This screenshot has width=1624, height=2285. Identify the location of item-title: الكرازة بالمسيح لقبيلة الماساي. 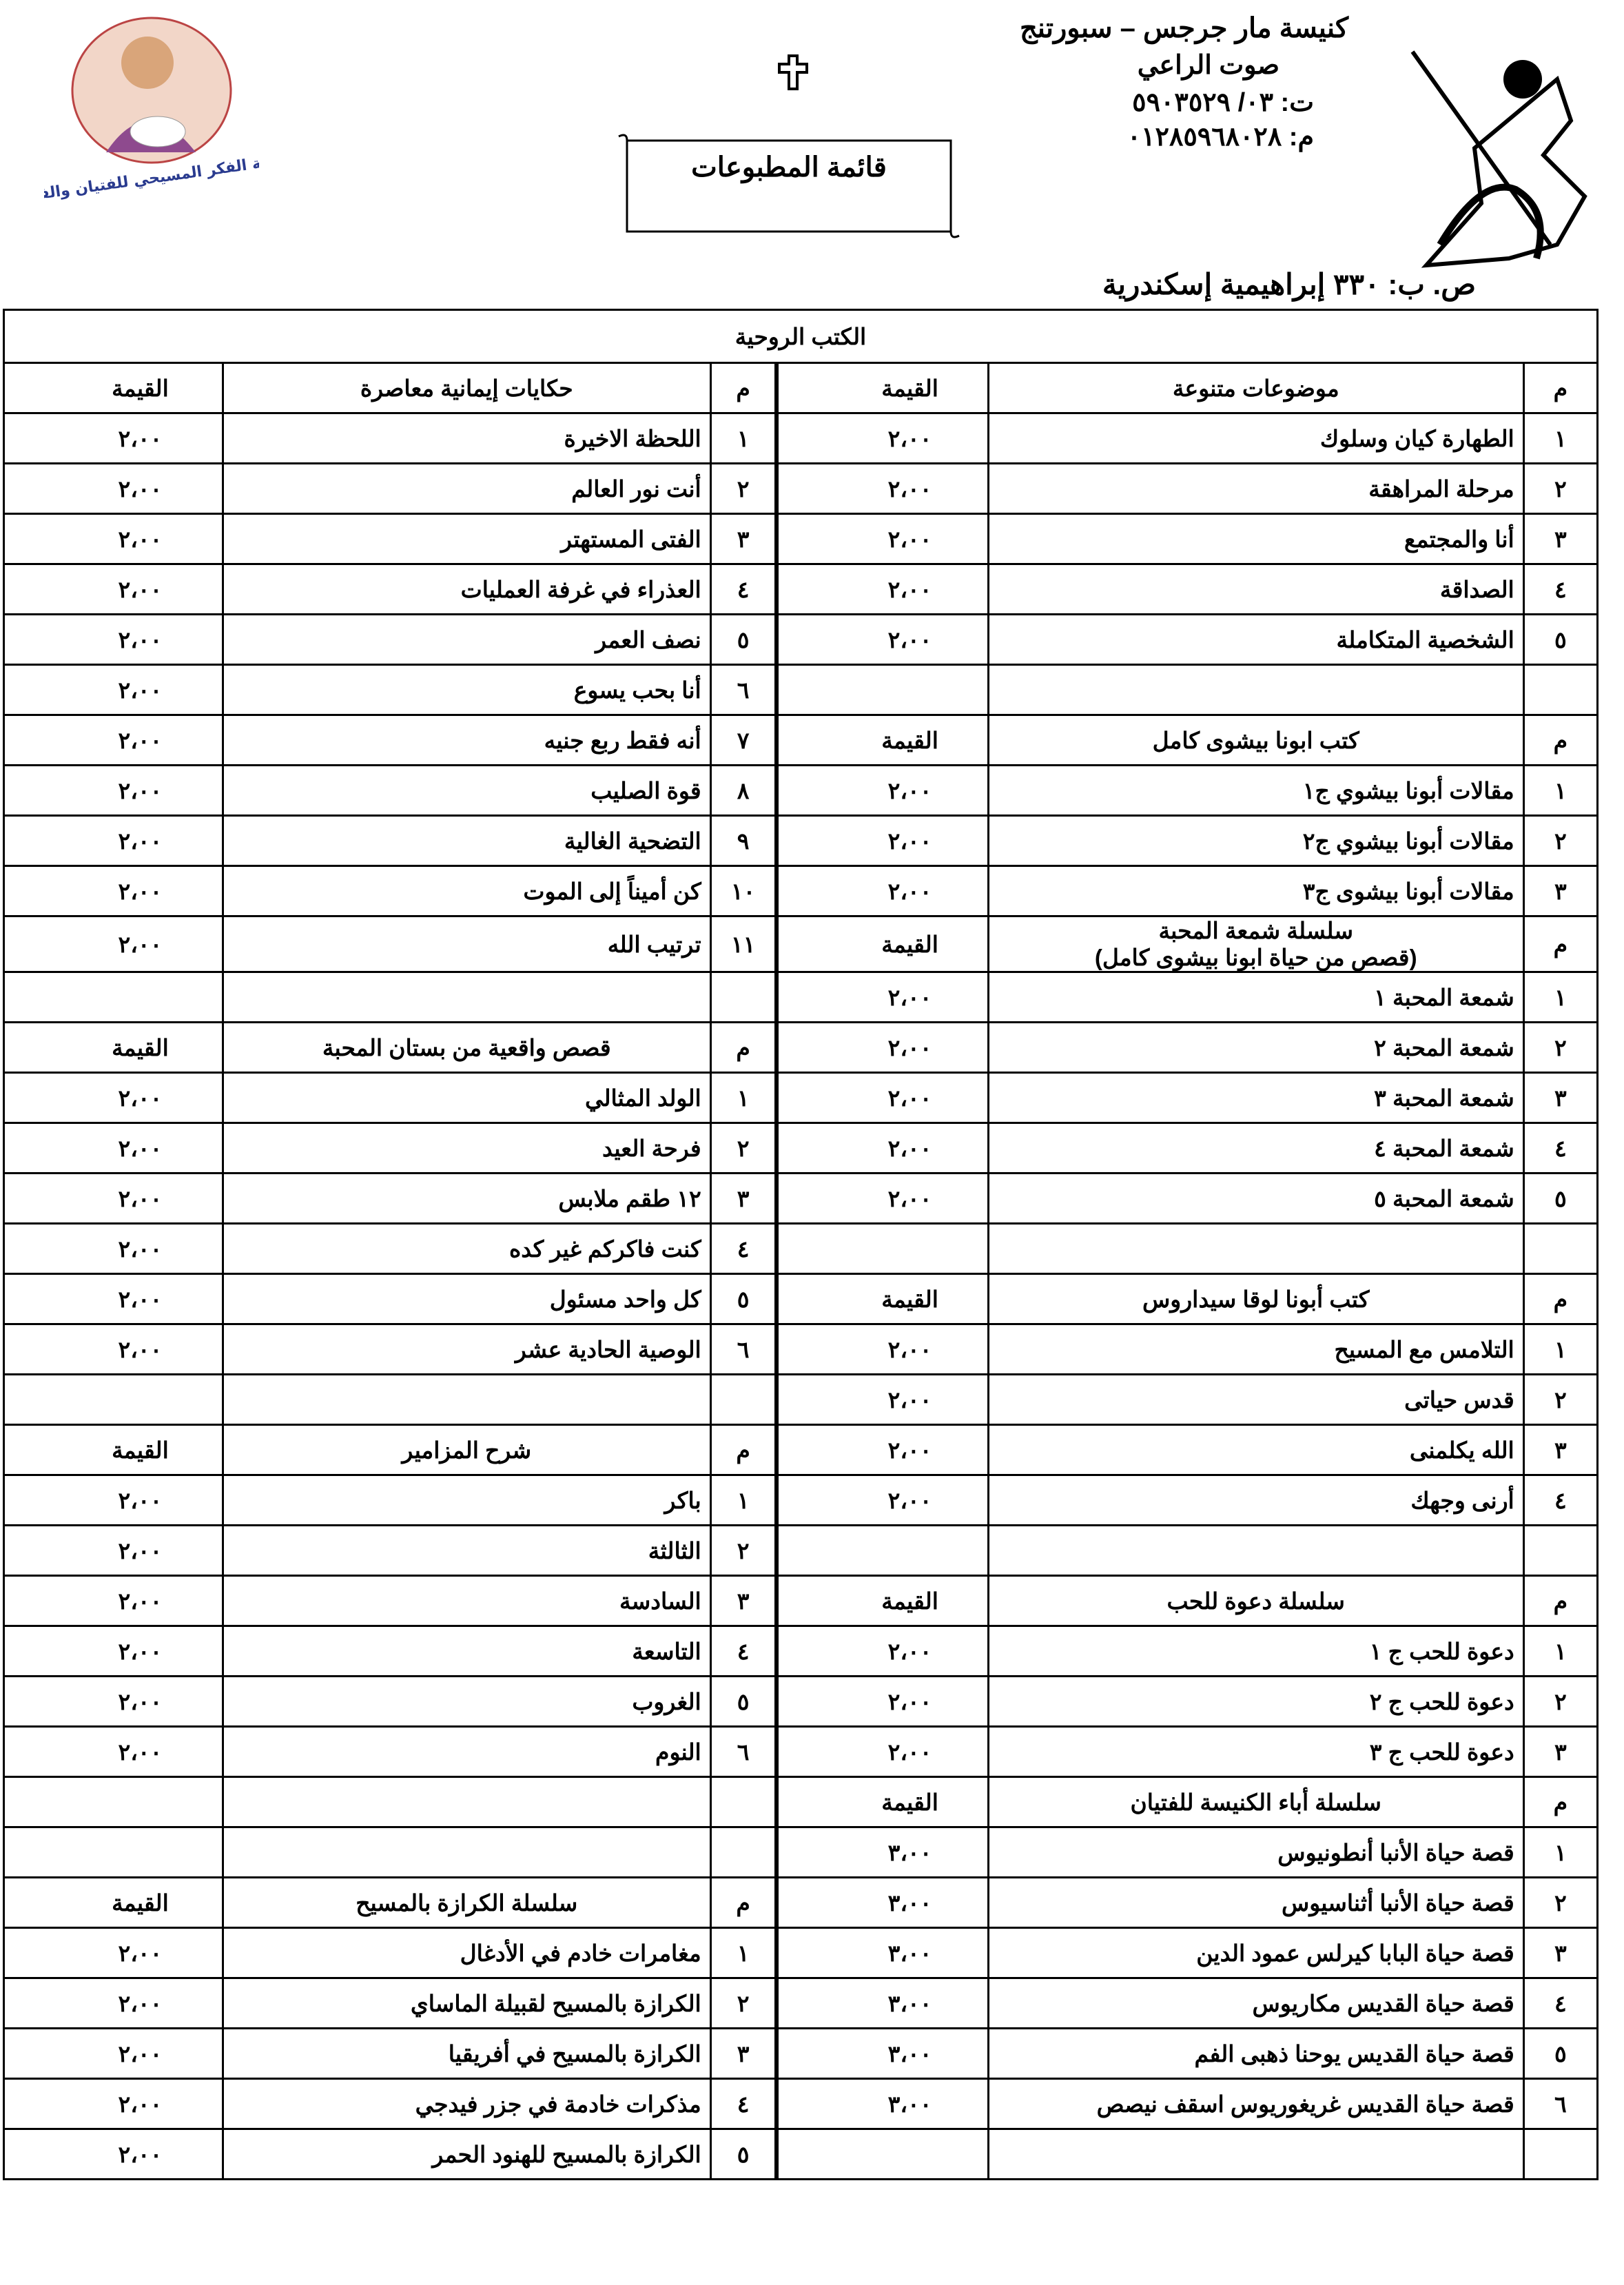
(466, 2003).